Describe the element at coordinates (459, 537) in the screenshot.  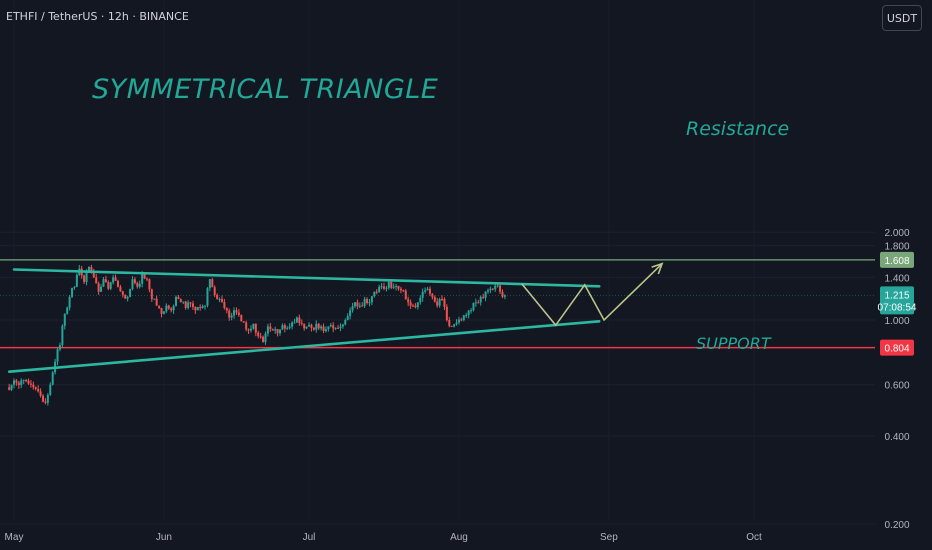
I see `x-tick-label: Aug` at that location.